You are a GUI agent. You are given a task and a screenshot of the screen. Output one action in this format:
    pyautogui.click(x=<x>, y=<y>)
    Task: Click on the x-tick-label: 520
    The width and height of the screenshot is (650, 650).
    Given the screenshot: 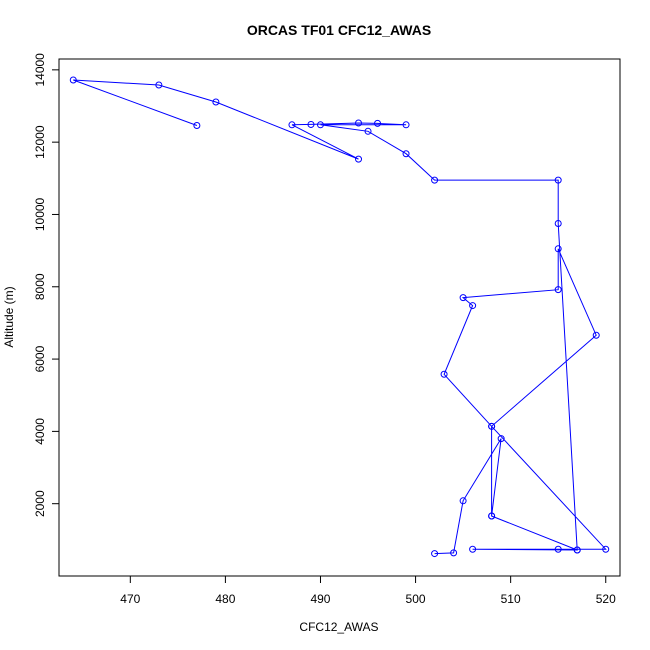 What is the action you would take?
    pyautogui.click(x=606, y=599)
    